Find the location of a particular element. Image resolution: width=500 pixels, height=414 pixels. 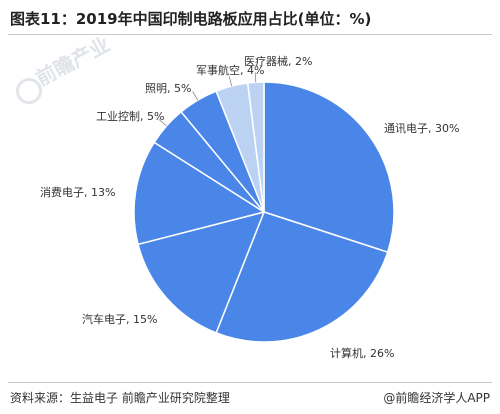

source-note: 资料来源：生益电子 前瞻产业研究院整理 is located at coordinates (120, 398).